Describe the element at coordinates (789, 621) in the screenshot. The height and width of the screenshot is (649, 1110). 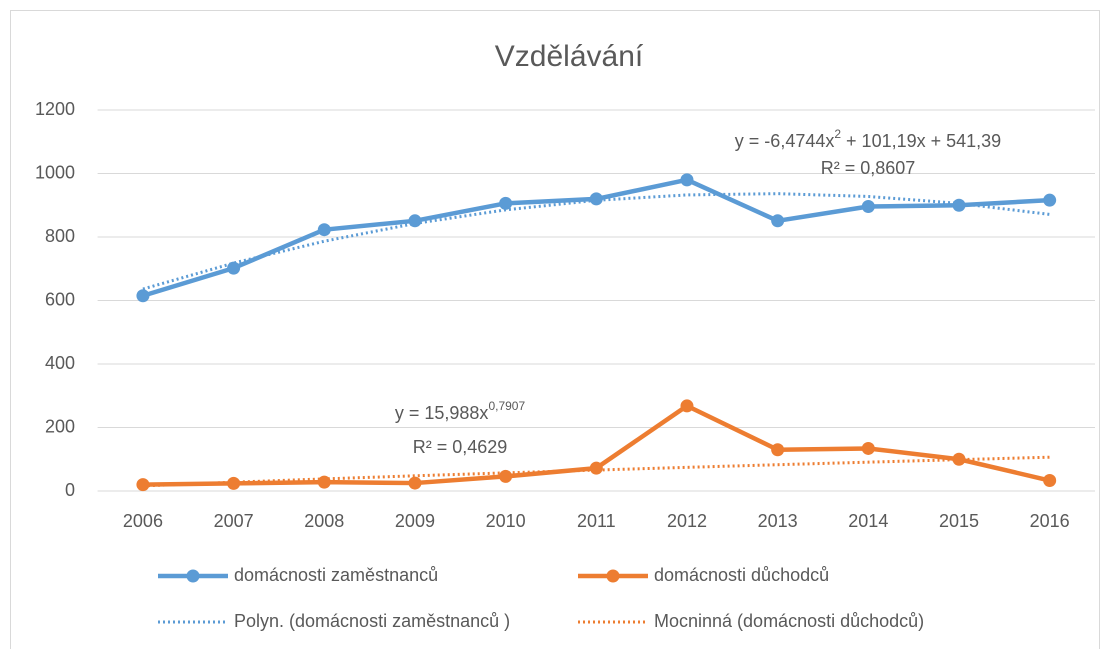
I see `legend-label: Mocninná (domácnosti důchodců)` at that location.